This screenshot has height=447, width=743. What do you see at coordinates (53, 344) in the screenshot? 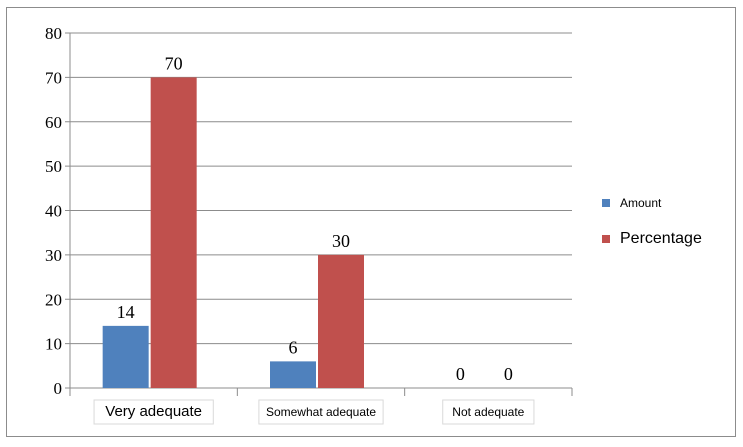
I see `y-tick-label: 10` at bounding box center [53, 344].